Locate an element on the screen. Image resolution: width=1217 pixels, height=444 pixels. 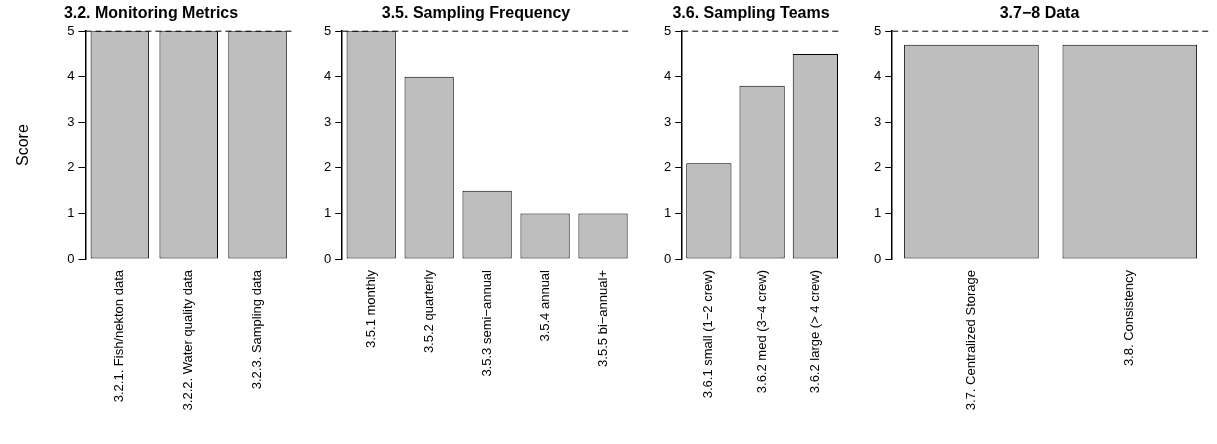
x-tick-label: 3.5.3 semi−annual is located at coordinates (486, 323).